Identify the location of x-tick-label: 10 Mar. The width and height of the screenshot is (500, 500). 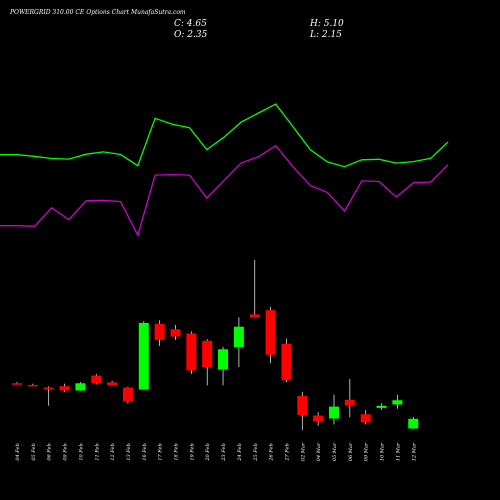
(383, 451).